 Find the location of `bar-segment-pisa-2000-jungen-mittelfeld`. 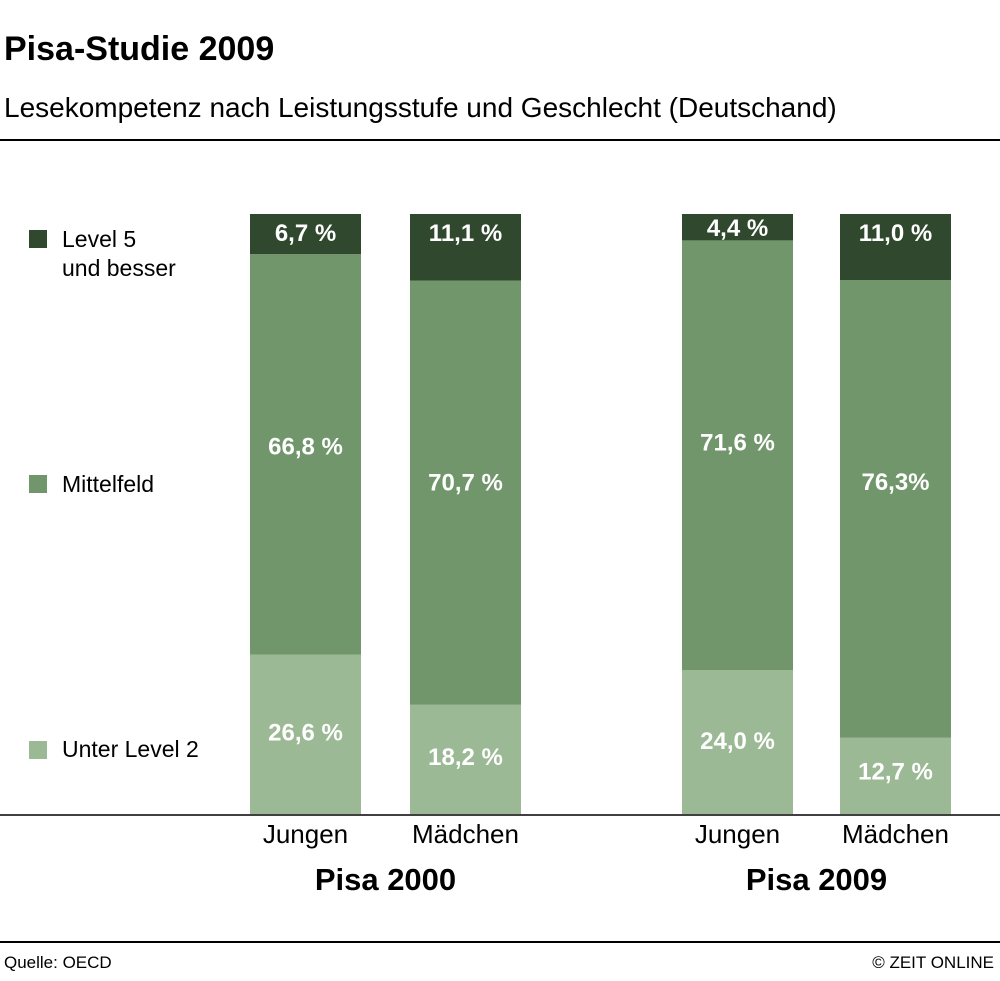

bar-segment-pisa-2000-jungen-mittelfeld is located at coordinates (305, 454).